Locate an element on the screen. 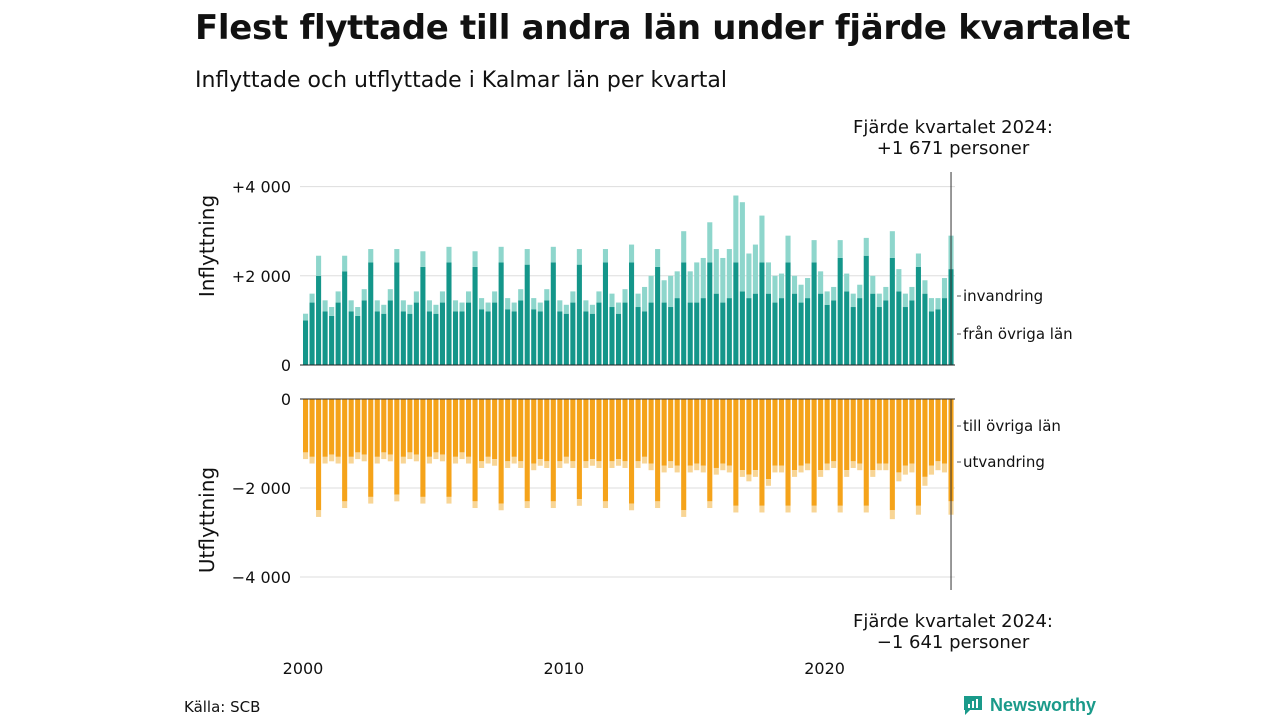 Image resolution: width=1280 pixels, height=720 pixels. x-tick-label: 2000 is located at coordinates (303, 668).